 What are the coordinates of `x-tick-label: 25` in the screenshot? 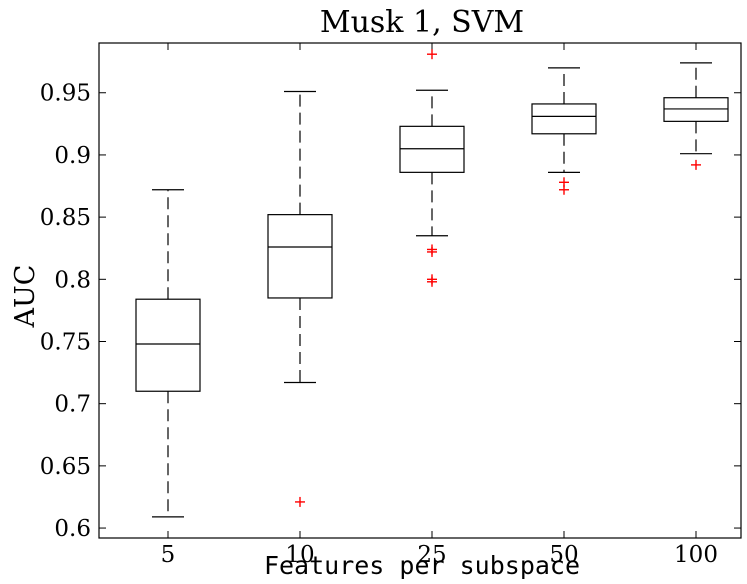 It's located at (431, 555).